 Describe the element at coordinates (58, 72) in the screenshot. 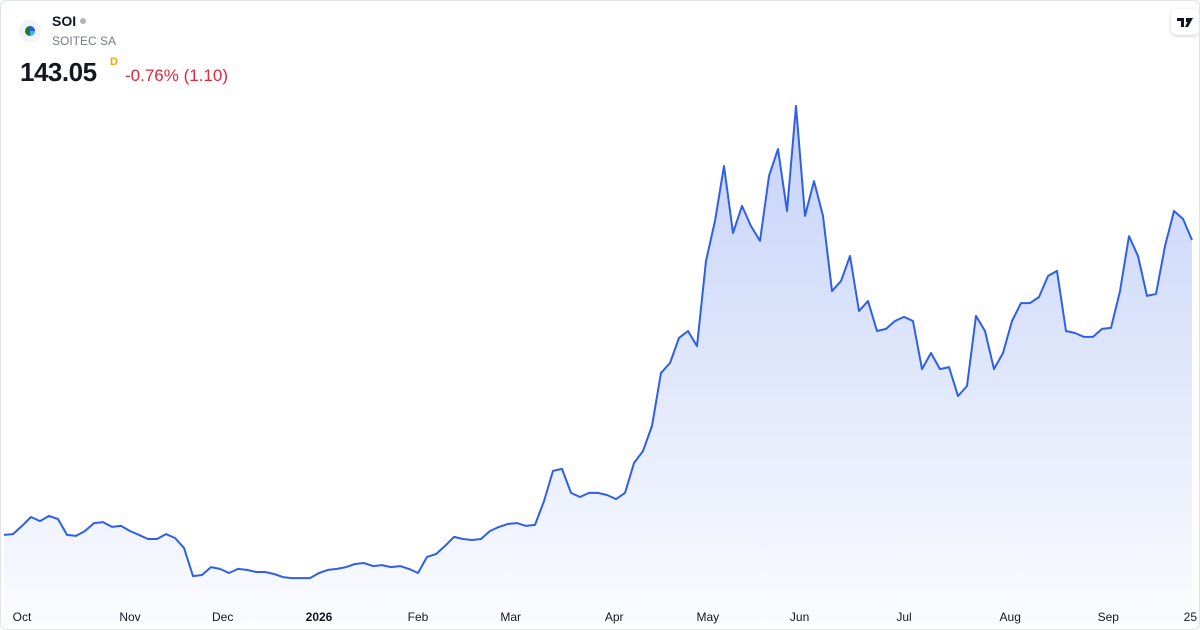

I see `price: 143.05` at that location.